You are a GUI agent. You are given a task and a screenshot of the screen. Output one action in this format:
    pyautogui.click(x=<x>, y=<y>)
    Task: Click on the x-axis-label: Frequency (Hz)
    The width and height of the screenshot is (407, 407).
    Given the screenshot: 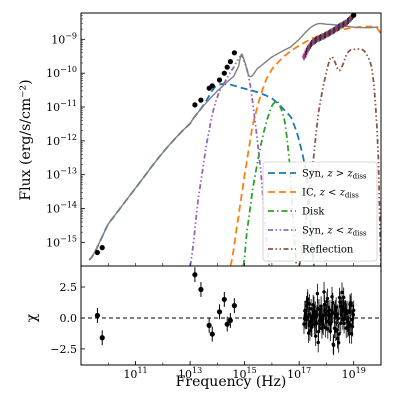 What is the action you would take?
    pyautogui.click(x=231, y=382)
    